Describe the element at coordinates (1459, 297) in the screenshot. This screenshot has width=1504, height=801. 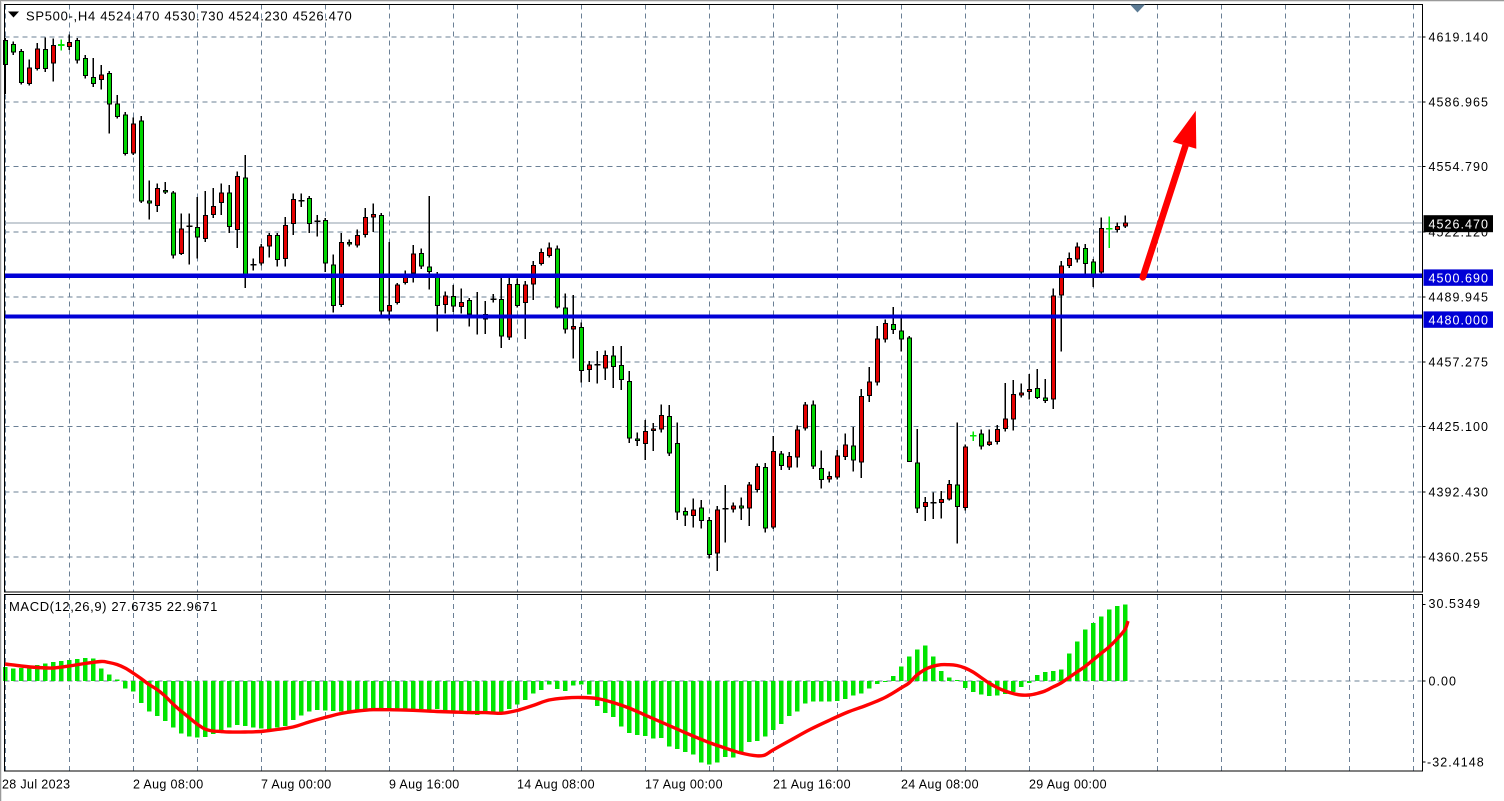
I see `svg-text: 4489.945` at that location.